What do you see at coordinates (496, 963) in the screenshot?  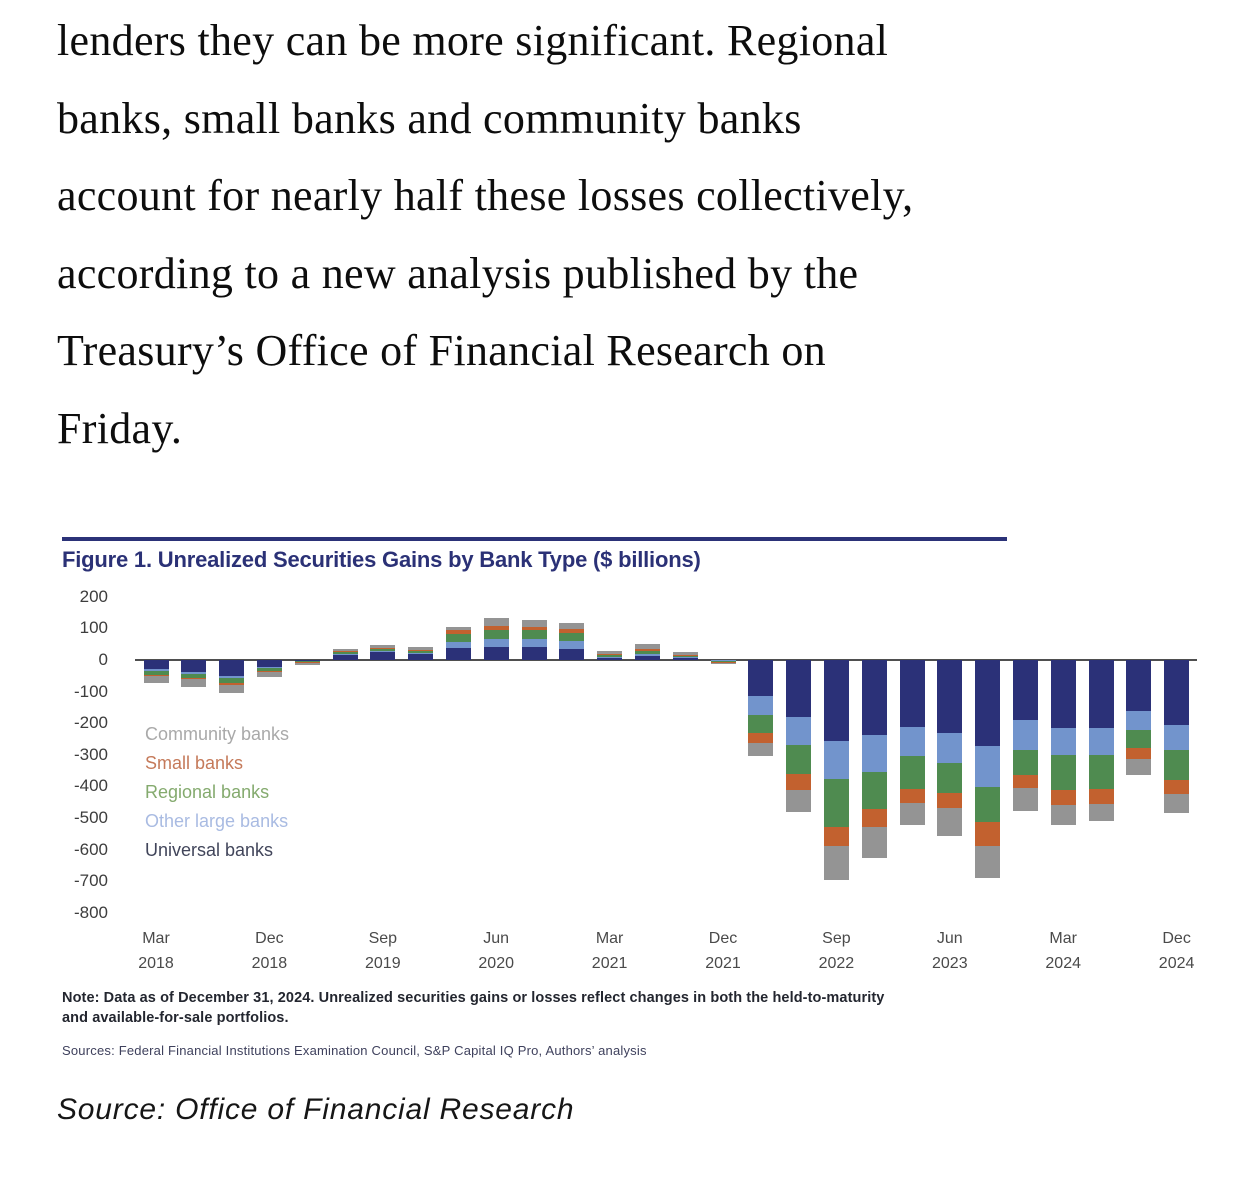 I see `x-axis-tick-year: 2020` at bounding box center [496, 963].